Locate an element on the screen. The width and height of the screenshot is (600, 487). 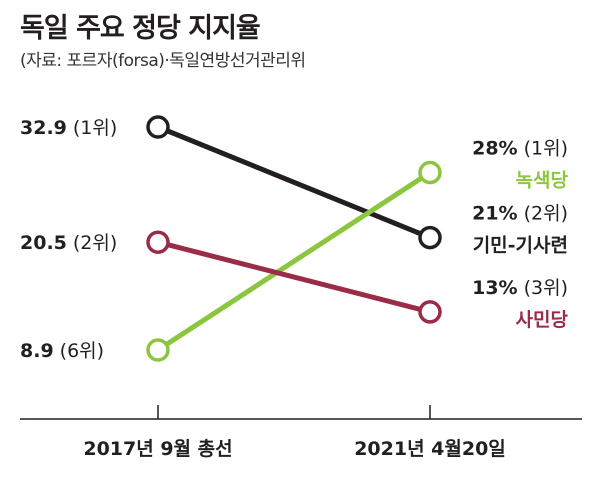
chart-title: 독일 주요 정당 지지율 is located at coordinates (140, 28).